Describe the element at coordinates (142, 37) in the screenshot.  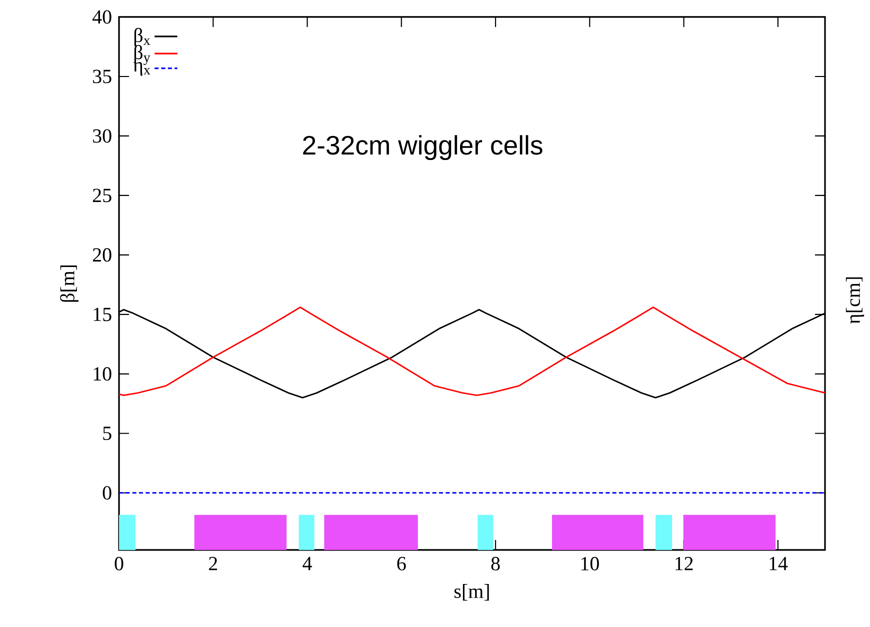
I see `legend-label: β$_{x}$` at that location.